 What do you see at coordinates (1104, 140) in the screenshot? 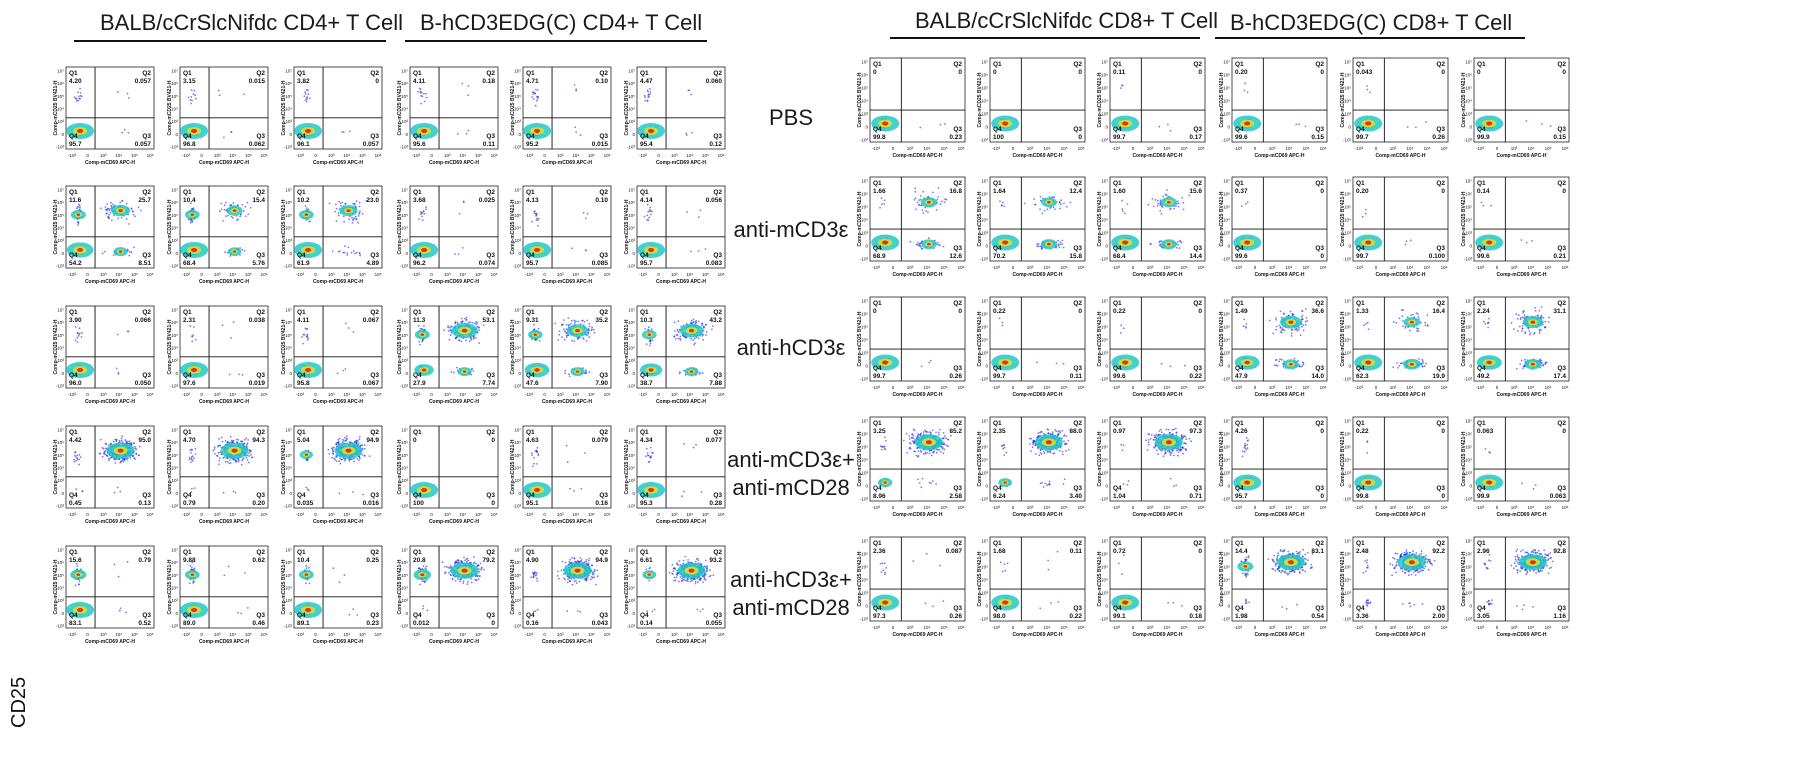
I see `y-tick-label: -10³` at bounding box center [1104, 140].